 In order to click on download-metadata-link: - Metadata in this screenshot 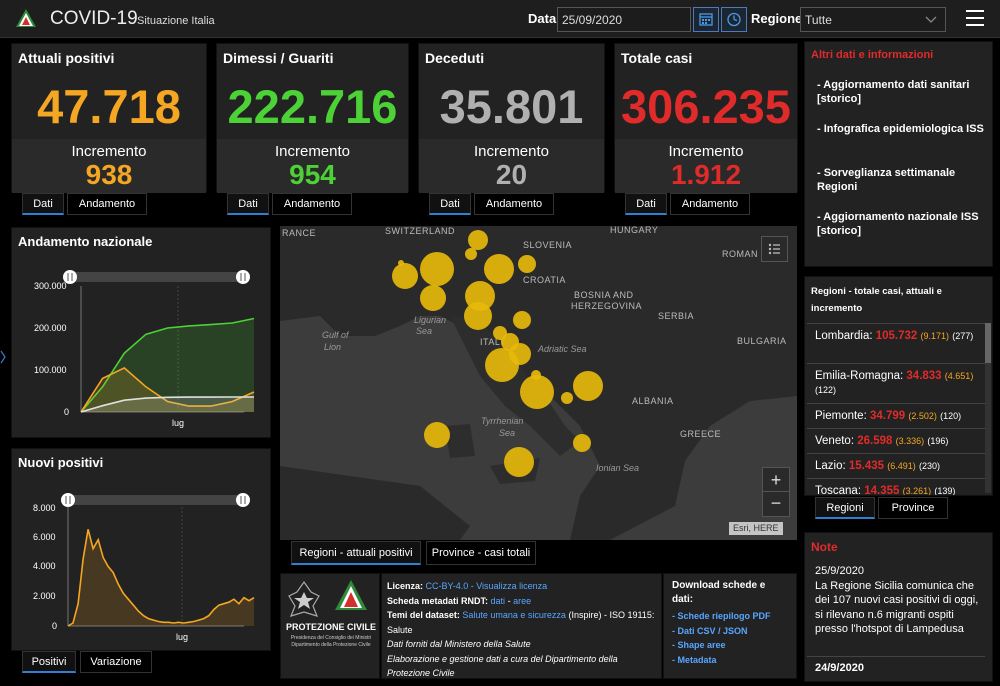, I will do `click(694, 659)`.